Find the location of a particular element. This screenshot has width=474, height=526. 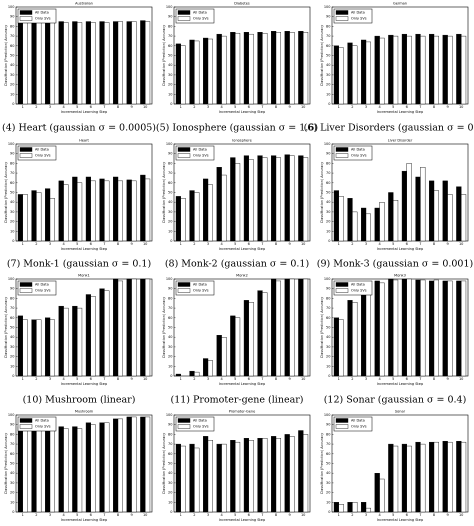

y-tick-label: 20 is located at coordinates (328, 85).